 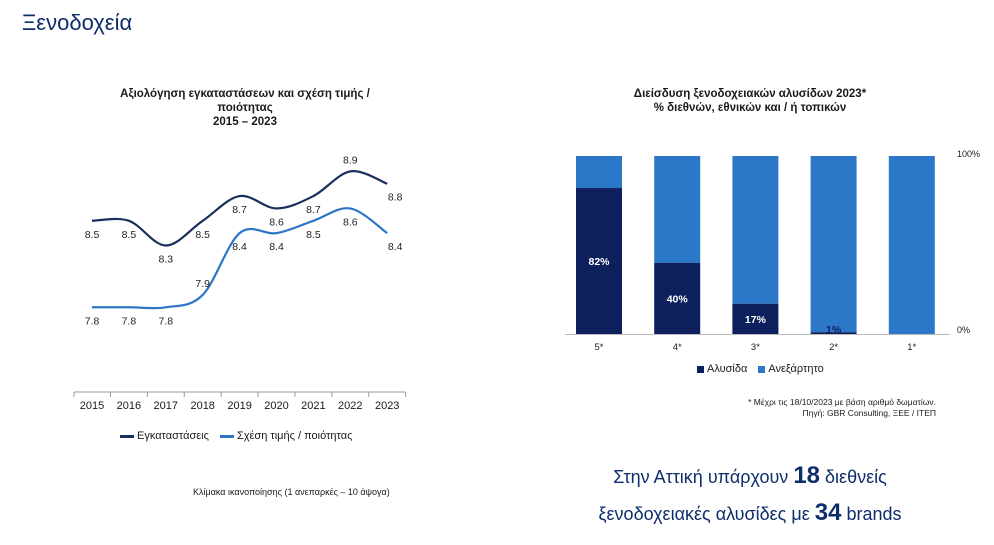 What do you see at coordinates (166, 406) in the screenshot?
I see `x-tick-label: 2017` at bounding box center [166, 406].